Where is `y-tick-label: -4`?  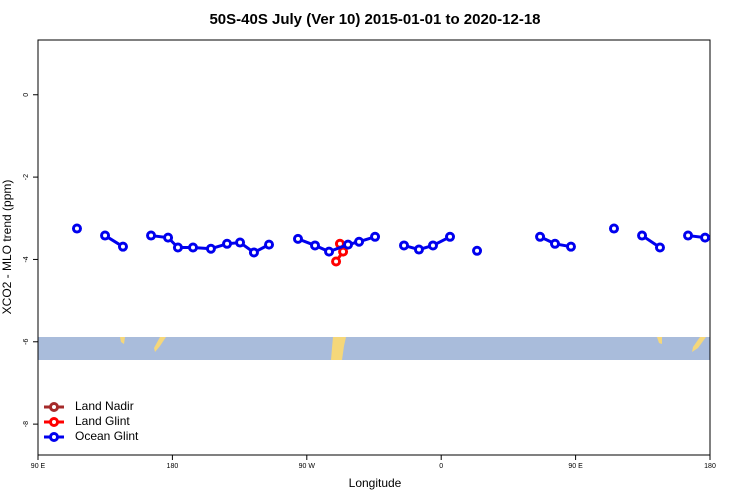
y-tick-label: -4 is located at coordinates (26, 259).